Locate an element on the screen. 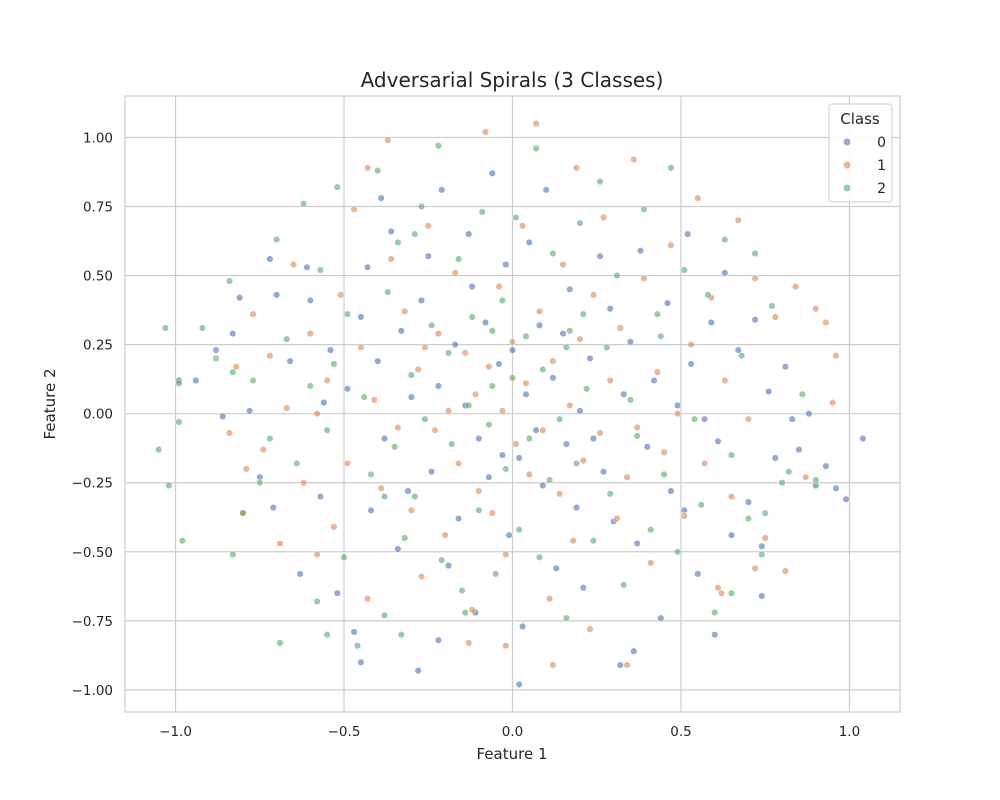 The width and height of the screenshot is (1000, 800). y-tick-label: −0.25 is located at coordinates (92, 484).